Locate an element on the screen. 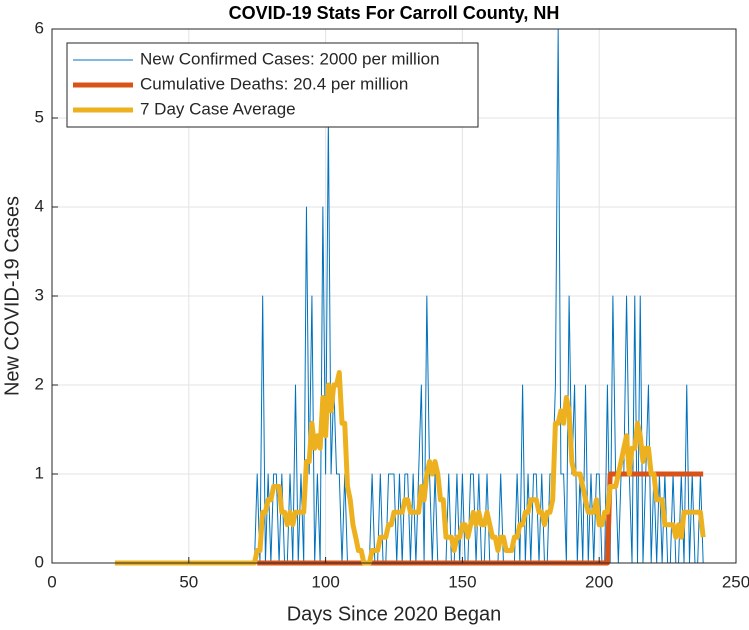  x-tick-label: 0 is located at coordinates (51, 581).